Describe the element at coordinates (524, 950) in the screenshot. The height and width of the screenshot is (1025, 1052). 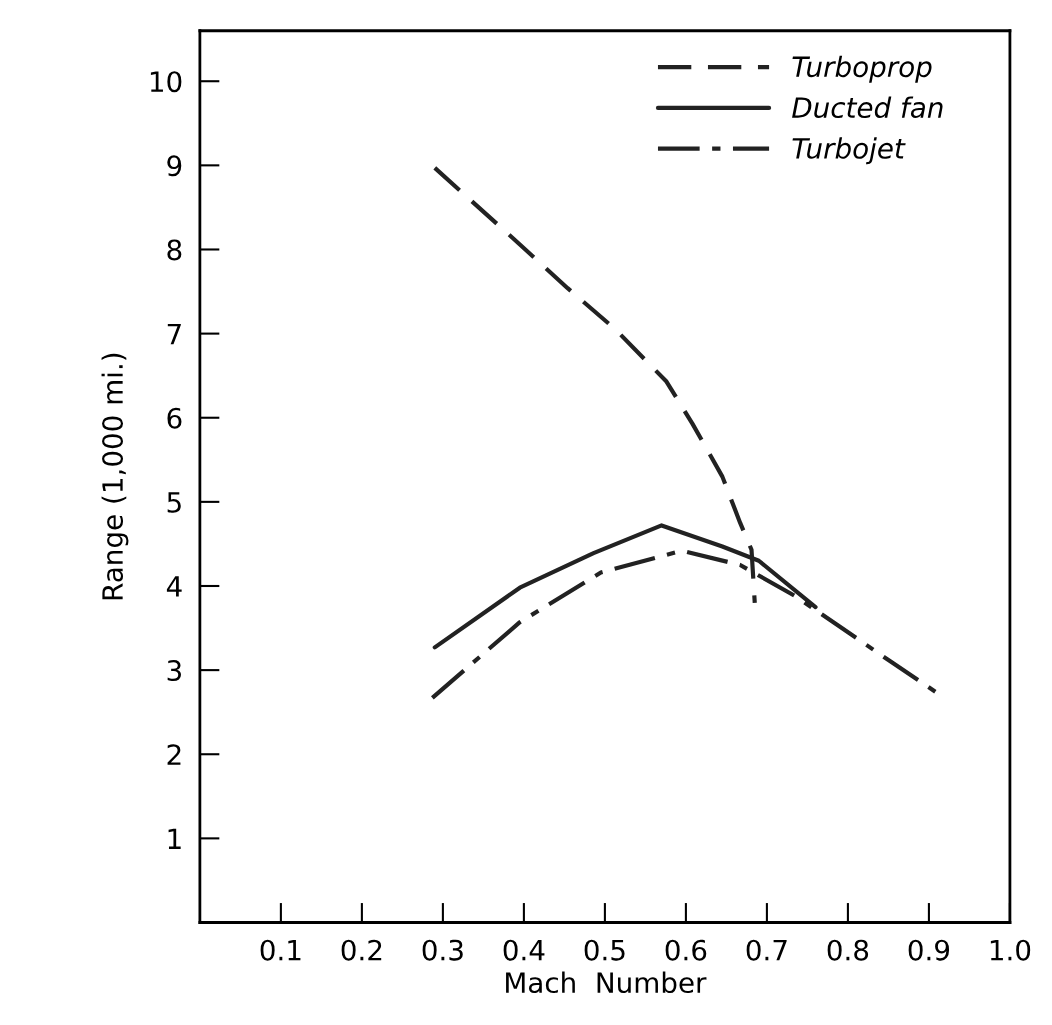
I see `x-tick-label: 0.4` at that location.